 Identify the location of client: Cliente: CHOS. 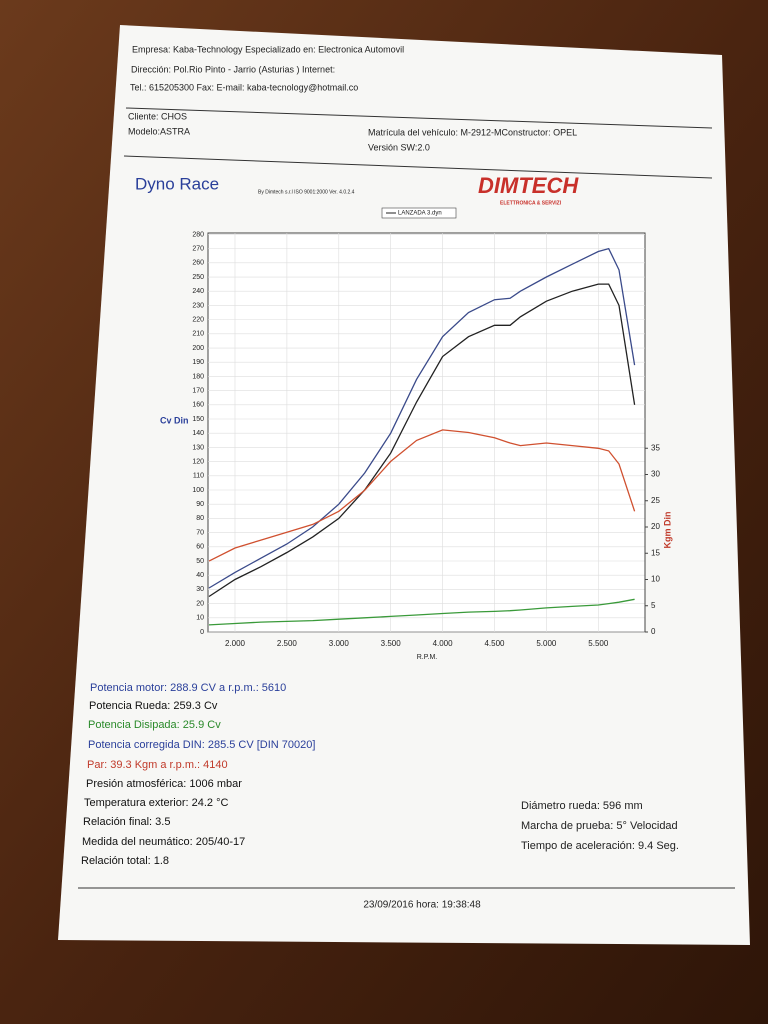
(157, 116).